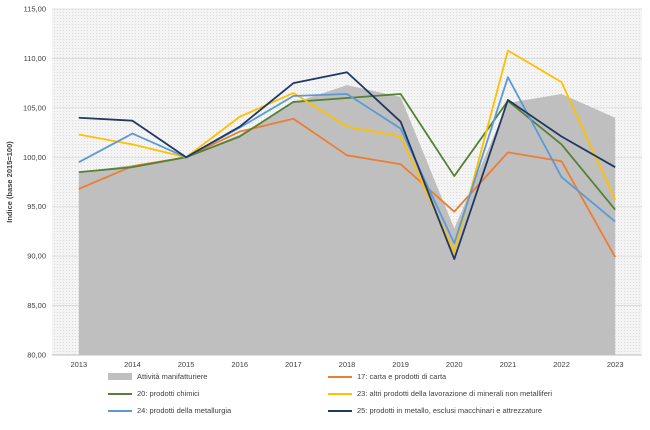 This screenshot has width=650, height=430. What do you see at coordinates (36, 256) in the screenshot?
I see `y-tick-label: 90,00` at bounding box center [36, 256].